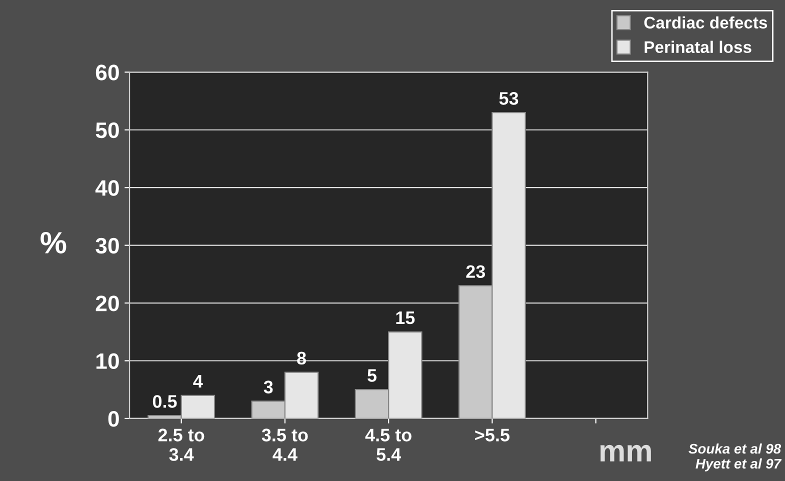 The image size is (785, 481). I want to click on y-tick-label: 30, so click(107, 246).